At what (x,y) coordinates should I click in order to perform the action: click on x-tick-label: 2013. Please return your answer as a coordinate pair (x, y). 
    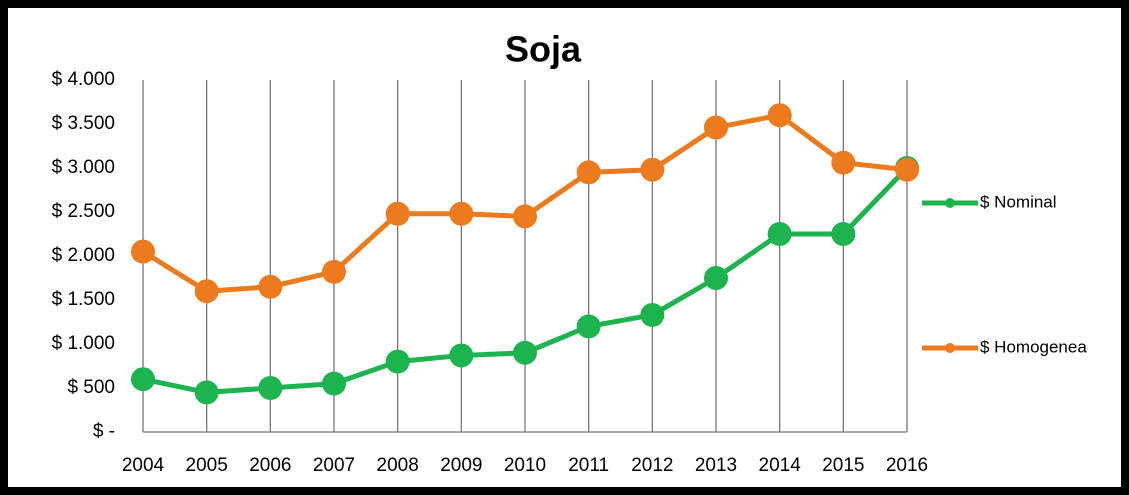
    Looking at the image, I should click on (716, 465).